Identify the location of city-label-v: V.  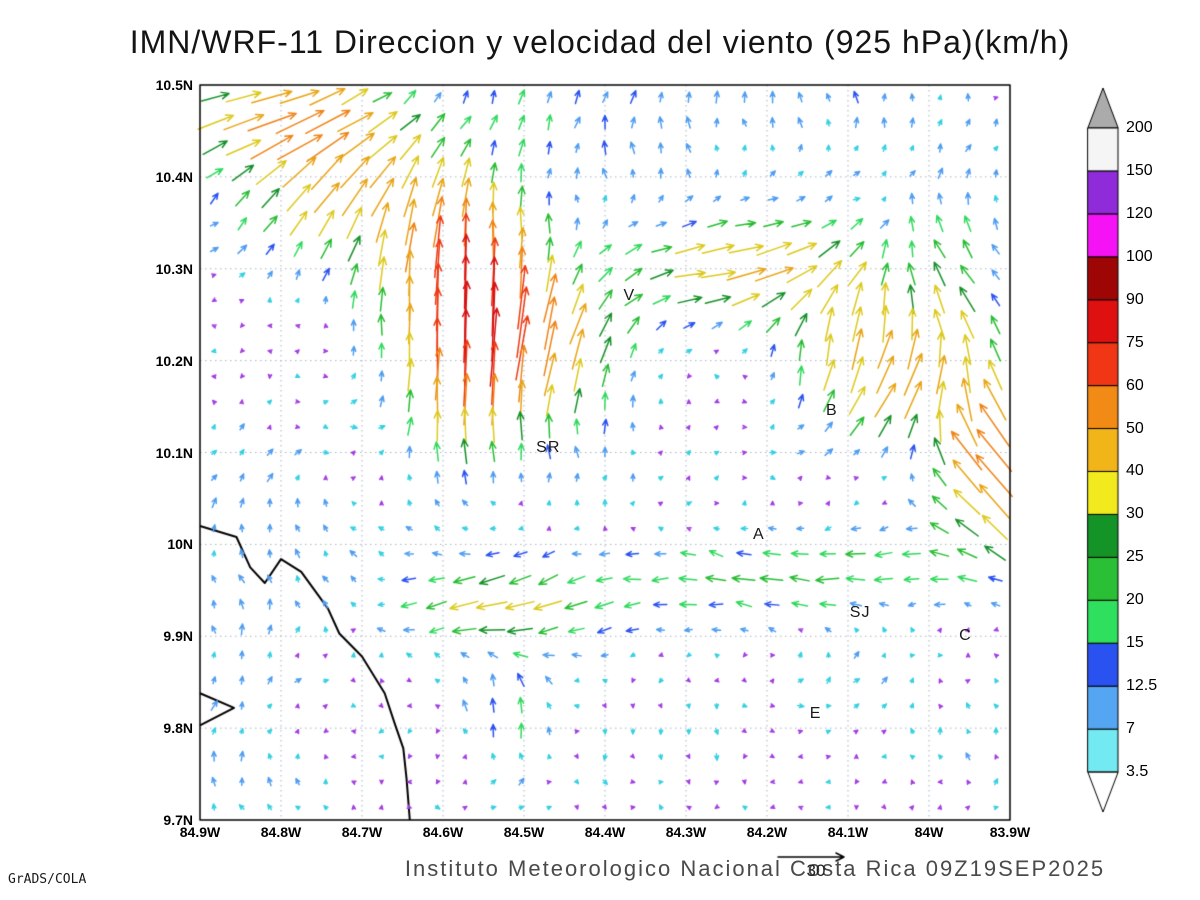
(629, 296).